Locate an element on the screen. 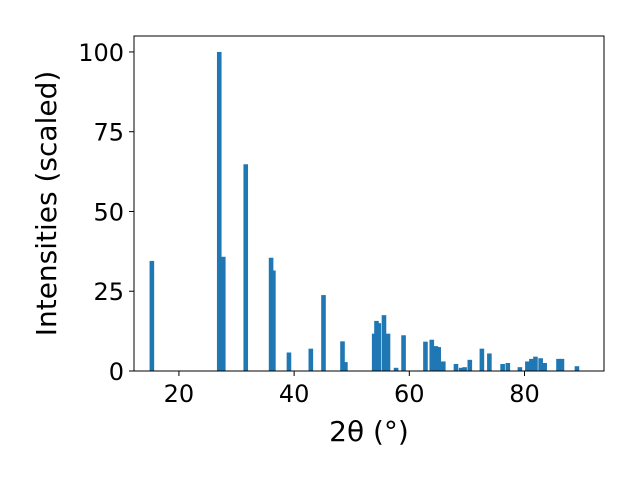 This screenshot has height=480, width=640. y-tick-label: 25 is located at coordinates (108, 292).